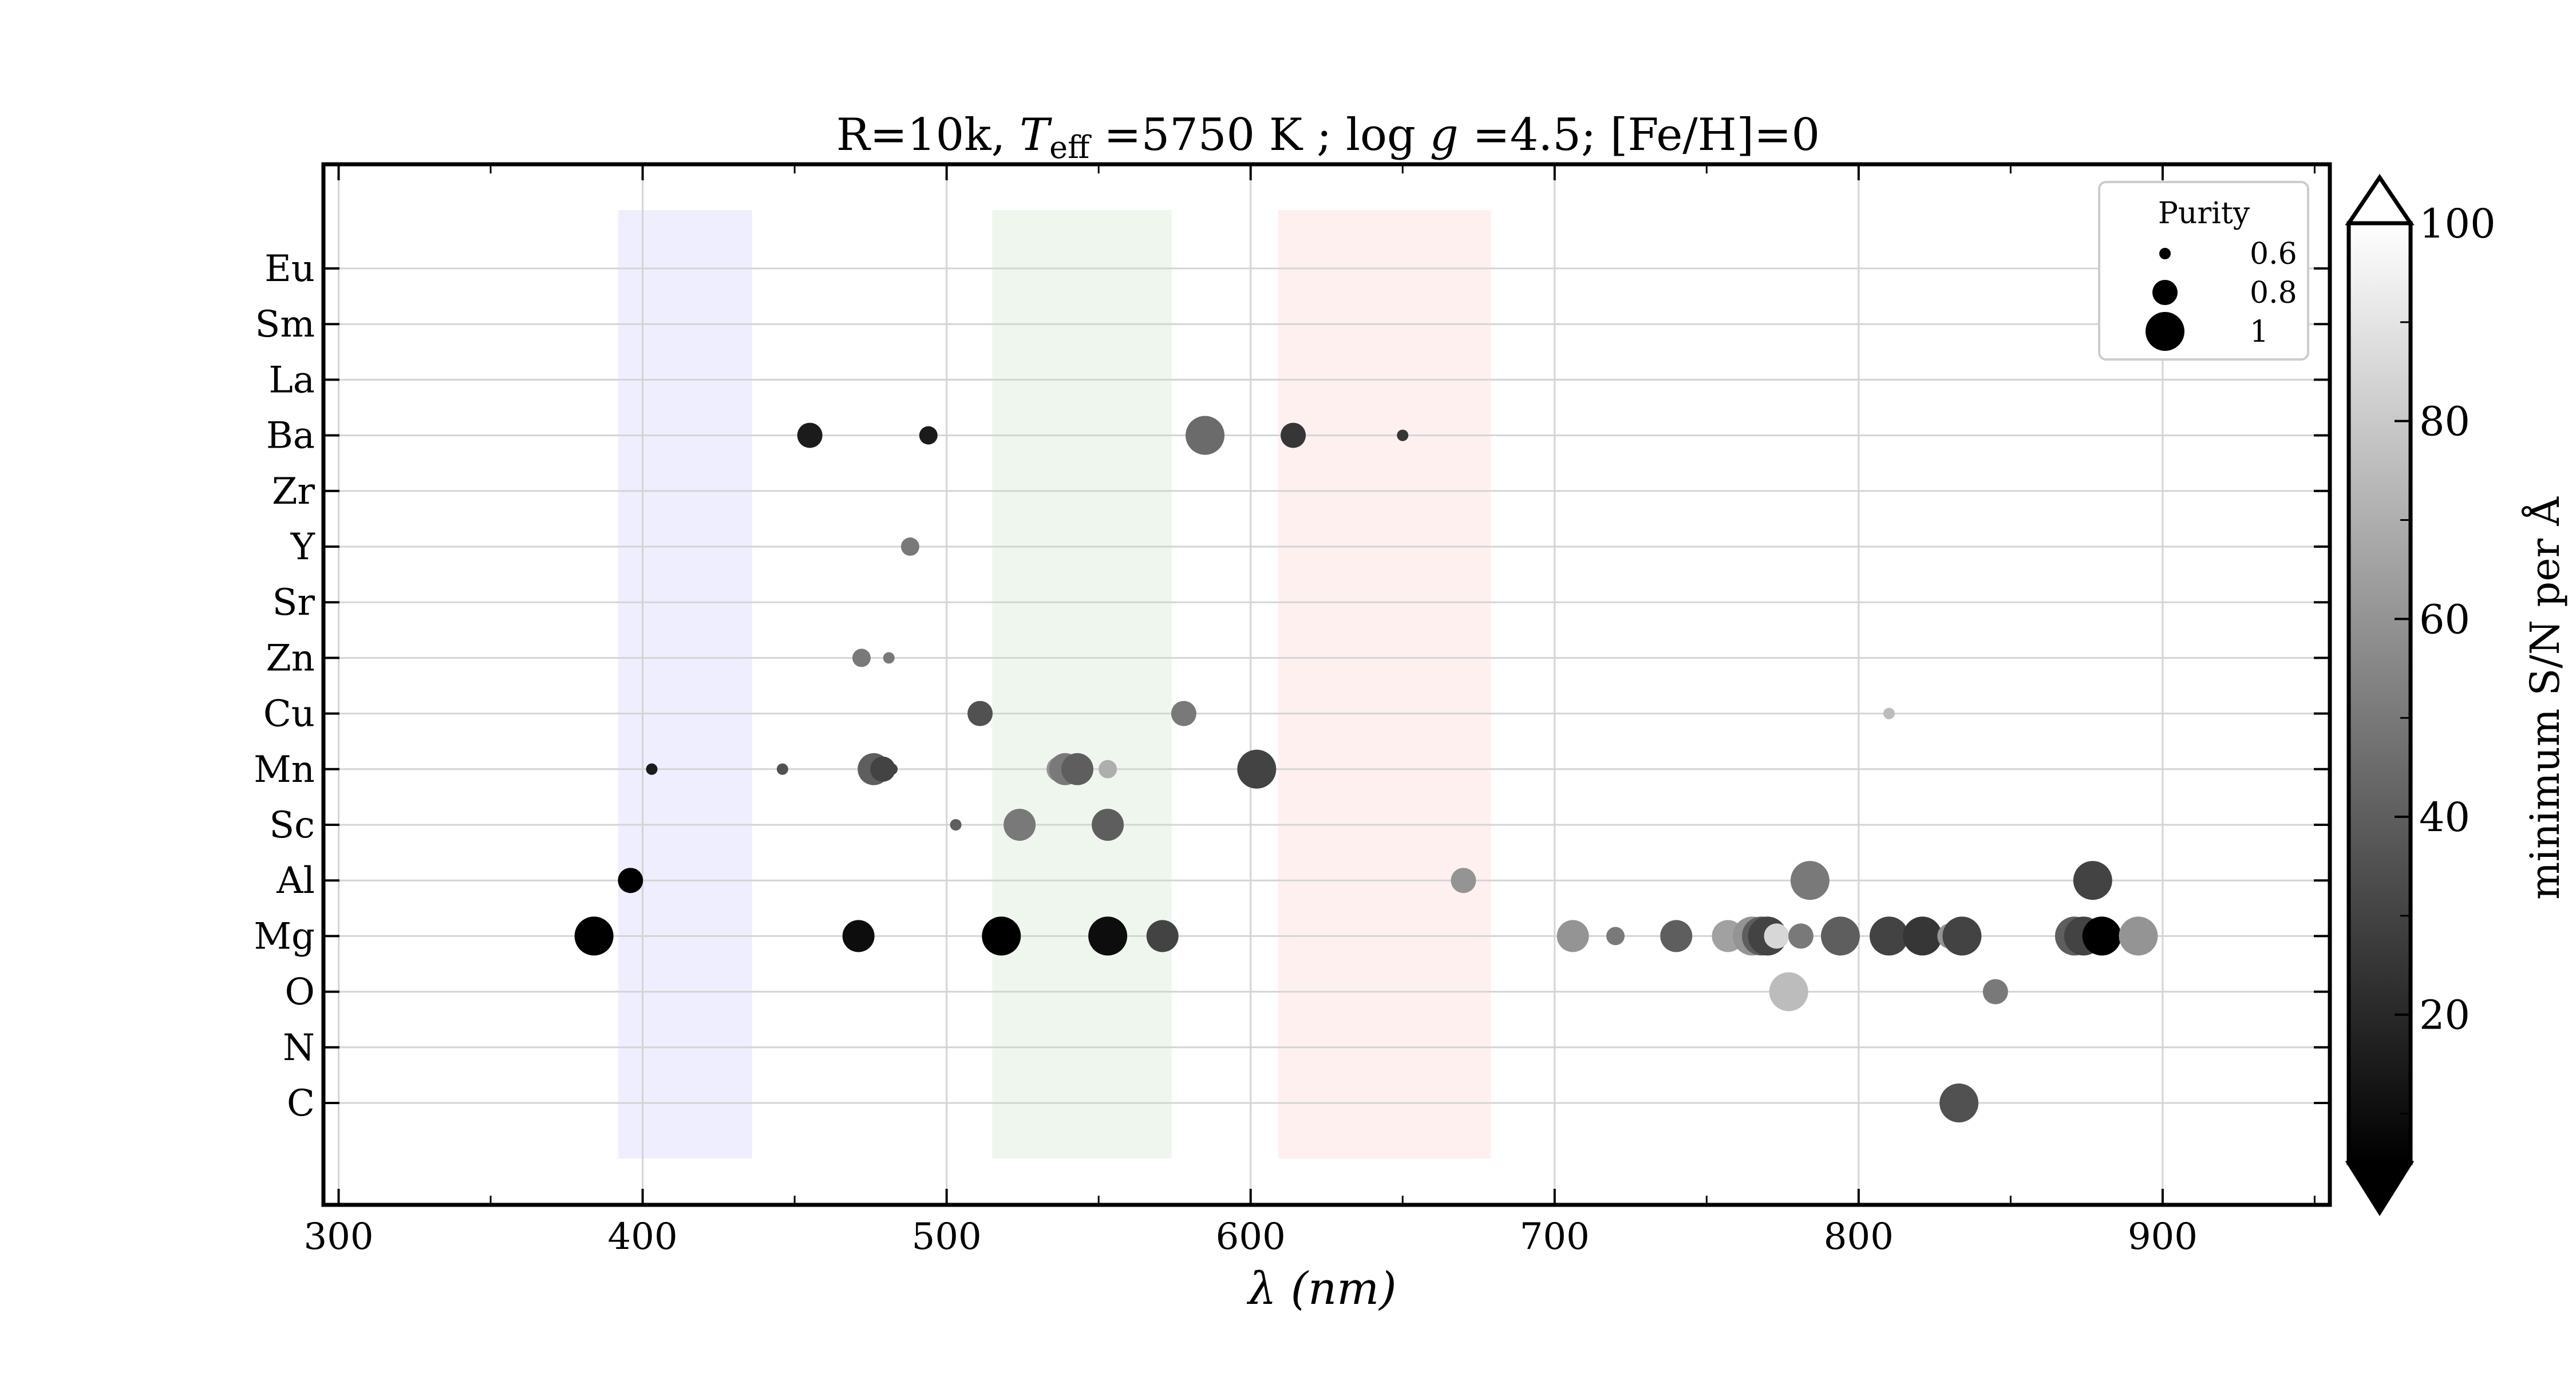 This screenshot has height=1376, width=2576. What do you see at coordinates (338, 1237) in the screenshot?
I see `x-tick-label-300: 300` at bounding box center [338, 1237].